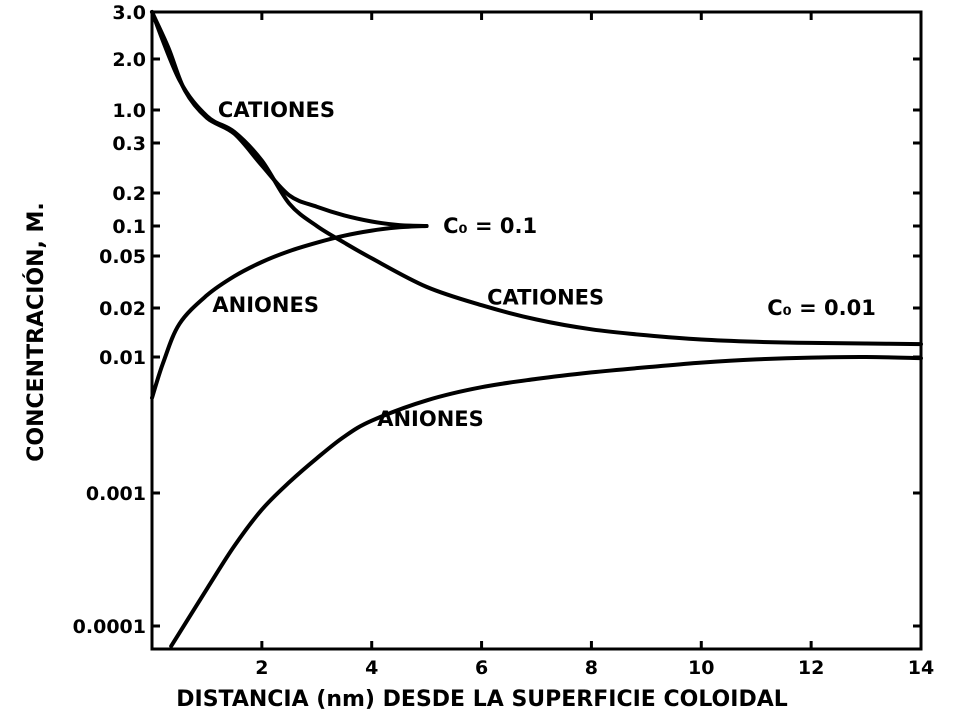 The height and width of the screenshot is (720, 960). Describe the element at coordinates (129, 227) in the screenshot. I see `y-tick-label: 0.1` at that location.